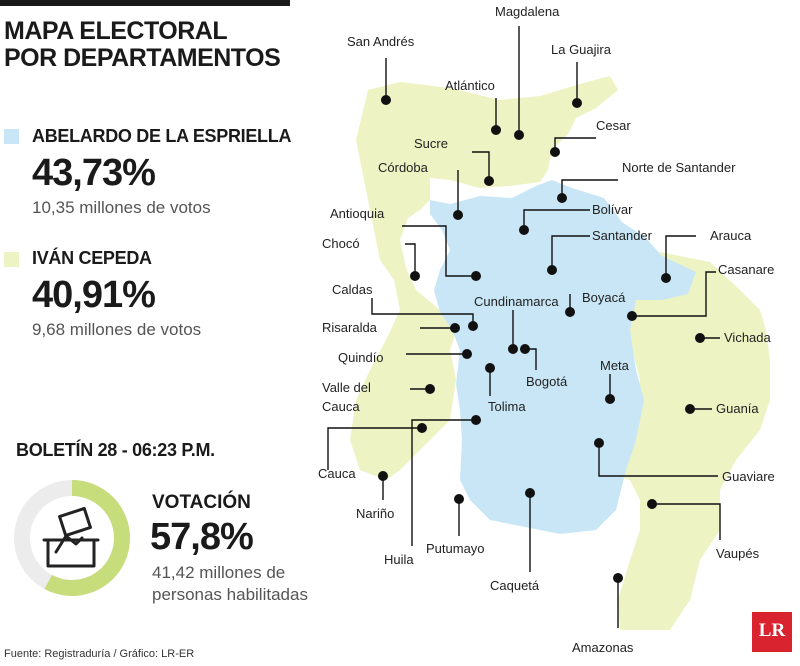 The image size is (800, 666). I want to click on turnout-donut, so click(72, 538).